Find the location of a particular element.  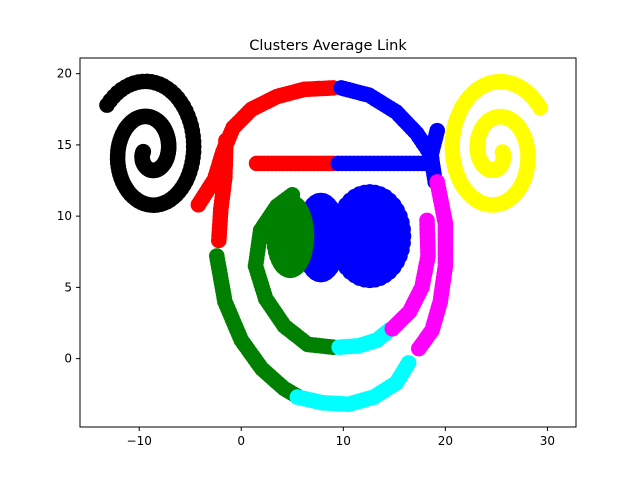

y-tick-label: 20 is located at coordinates (64, 74).